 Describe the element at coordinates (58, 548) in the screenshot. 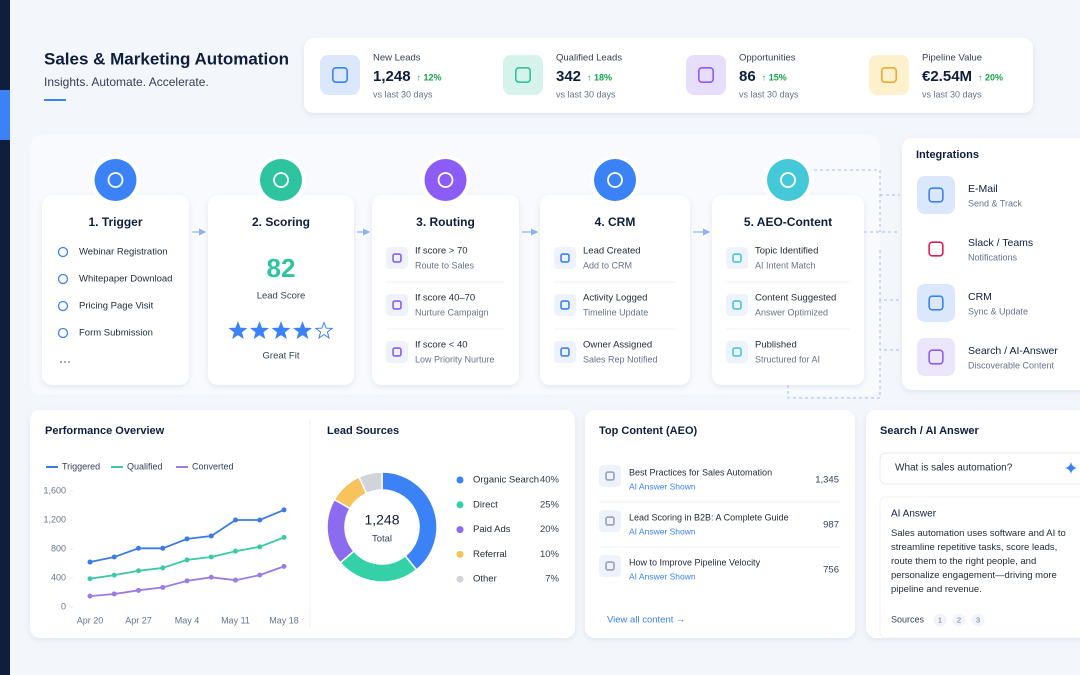

I see `y-tick-label: 800` at that location.